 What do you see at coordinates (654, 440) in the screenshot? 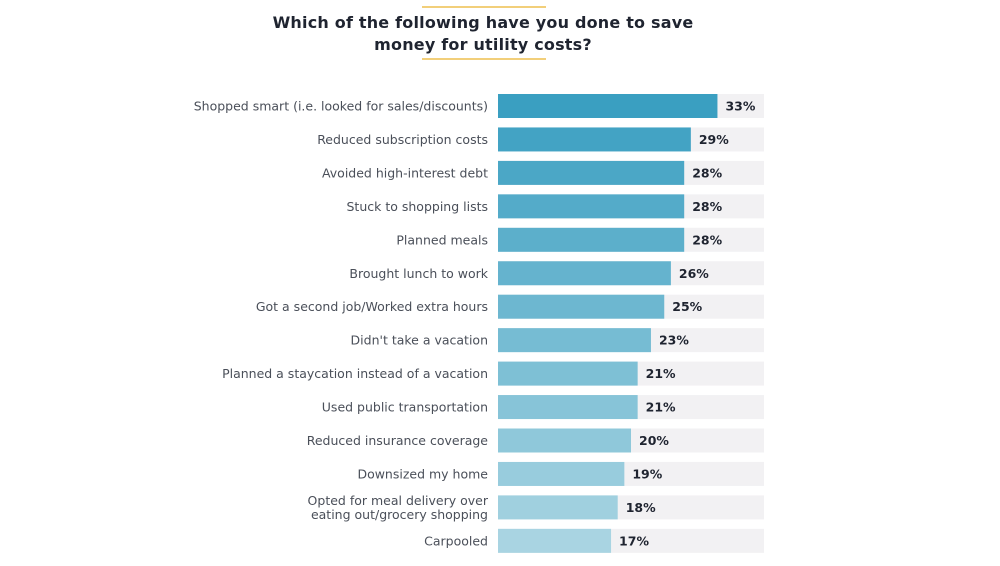
I see `value-label: 20%` at bounding box center [654, 440].